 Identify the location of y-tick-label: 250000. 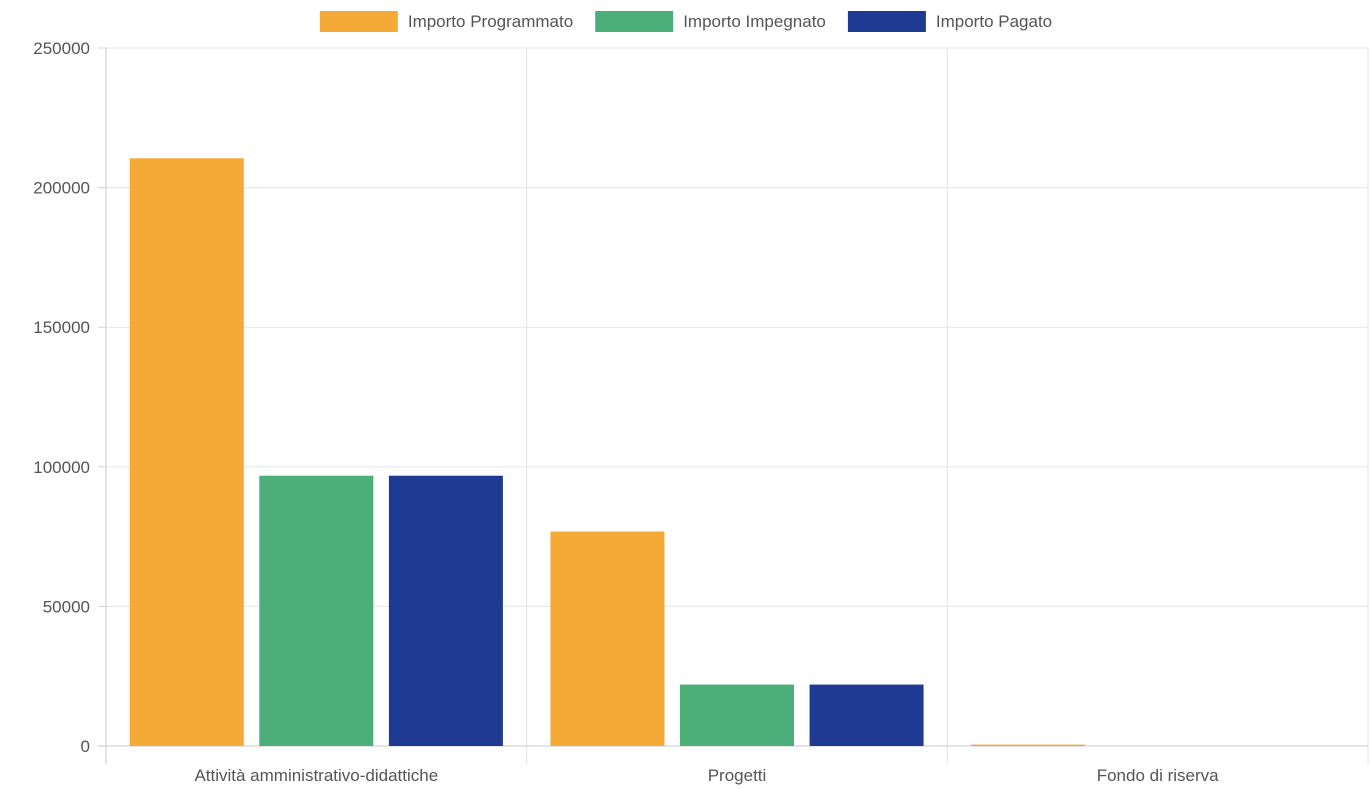
(61, 48).